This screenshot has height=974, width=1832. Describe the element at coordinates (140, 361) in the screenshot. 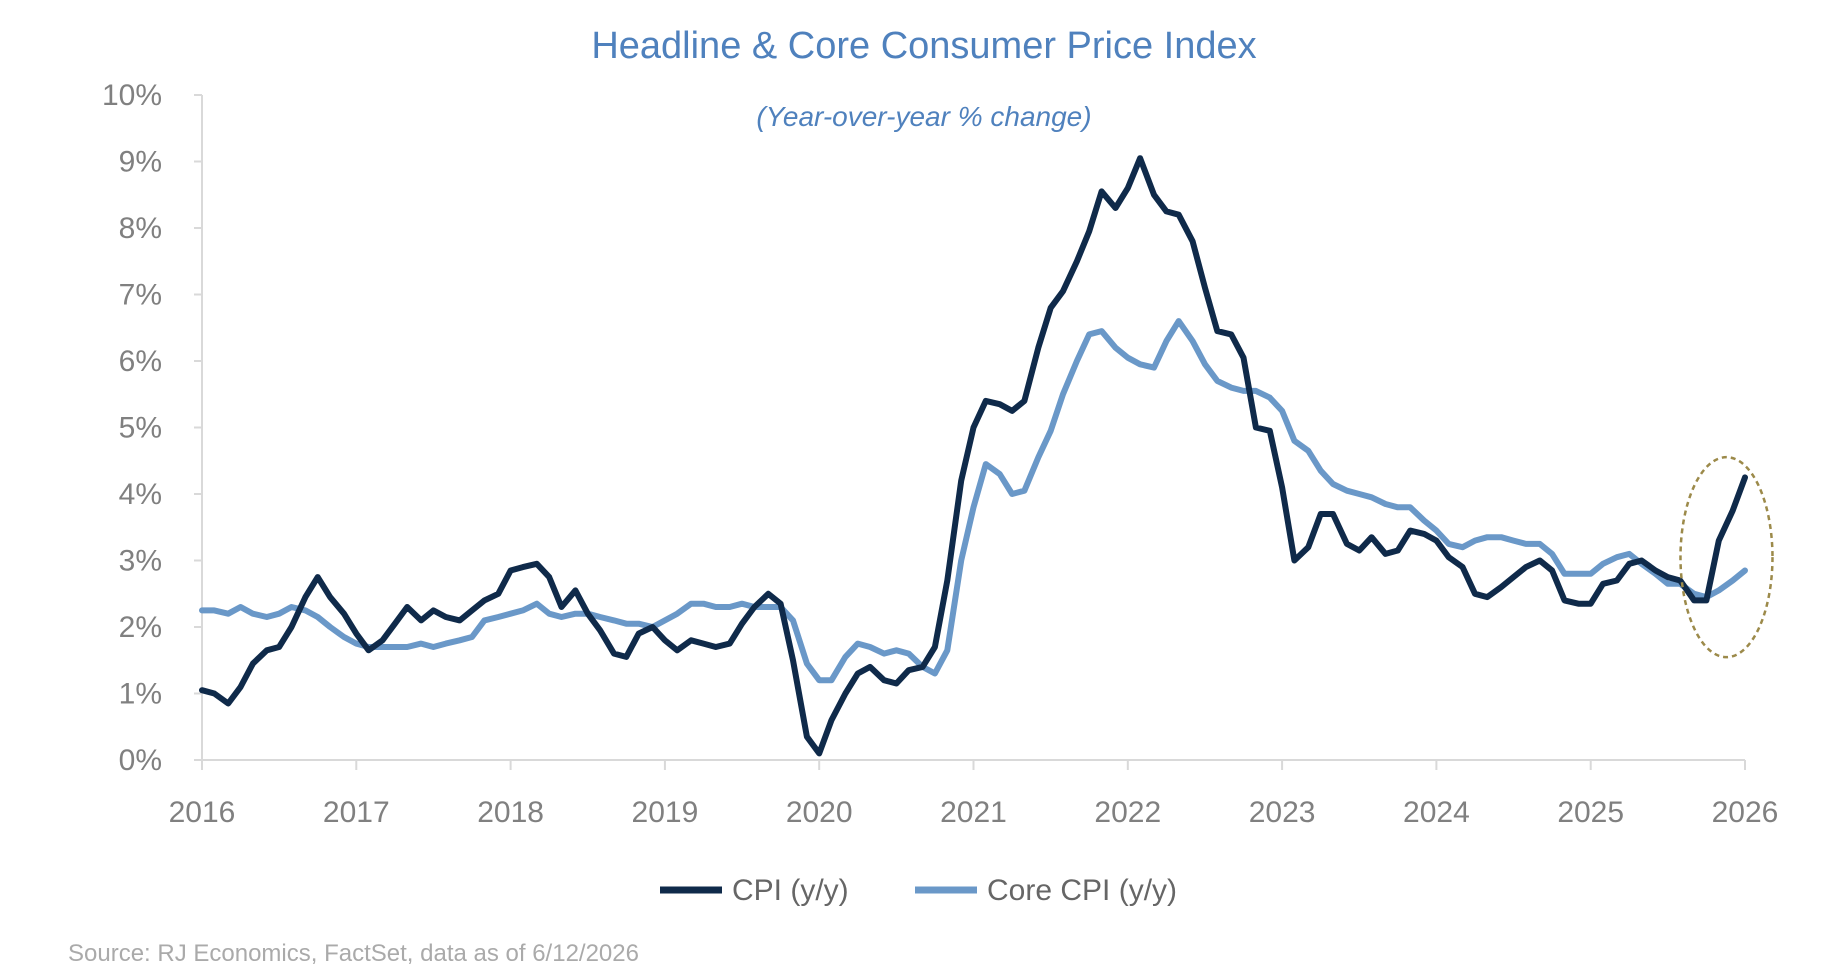

I see `y-tick-label: 6%` at that location.